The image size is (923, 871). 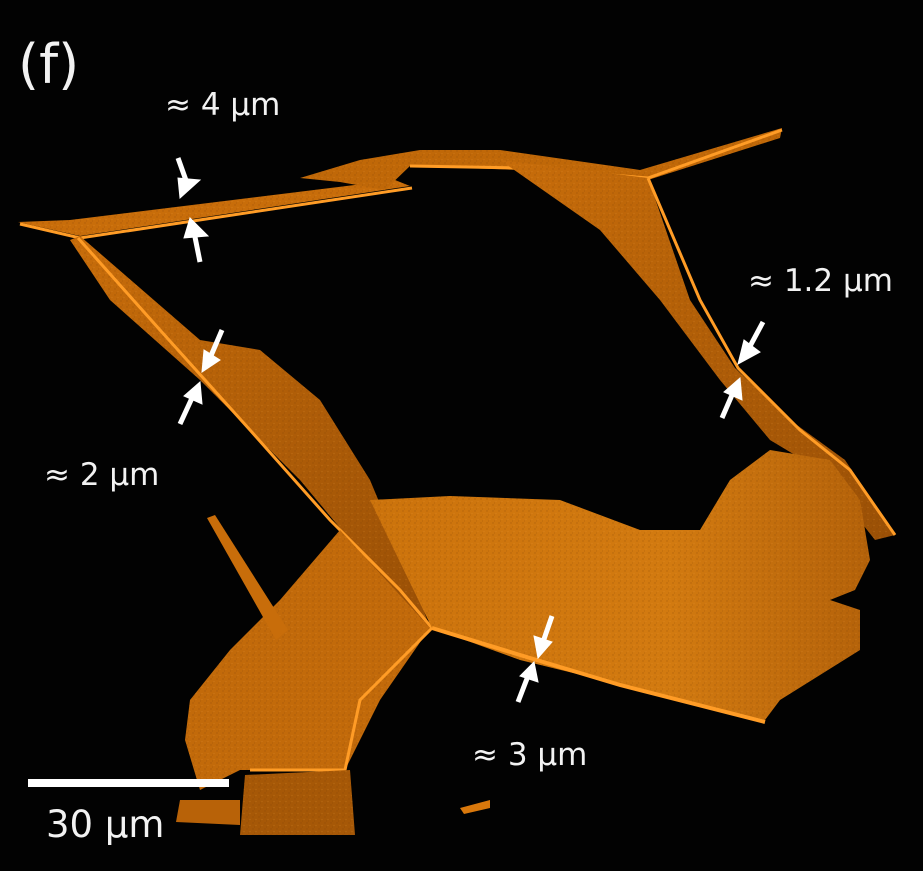 I want to click on fragment, so click(x=475, y=807).